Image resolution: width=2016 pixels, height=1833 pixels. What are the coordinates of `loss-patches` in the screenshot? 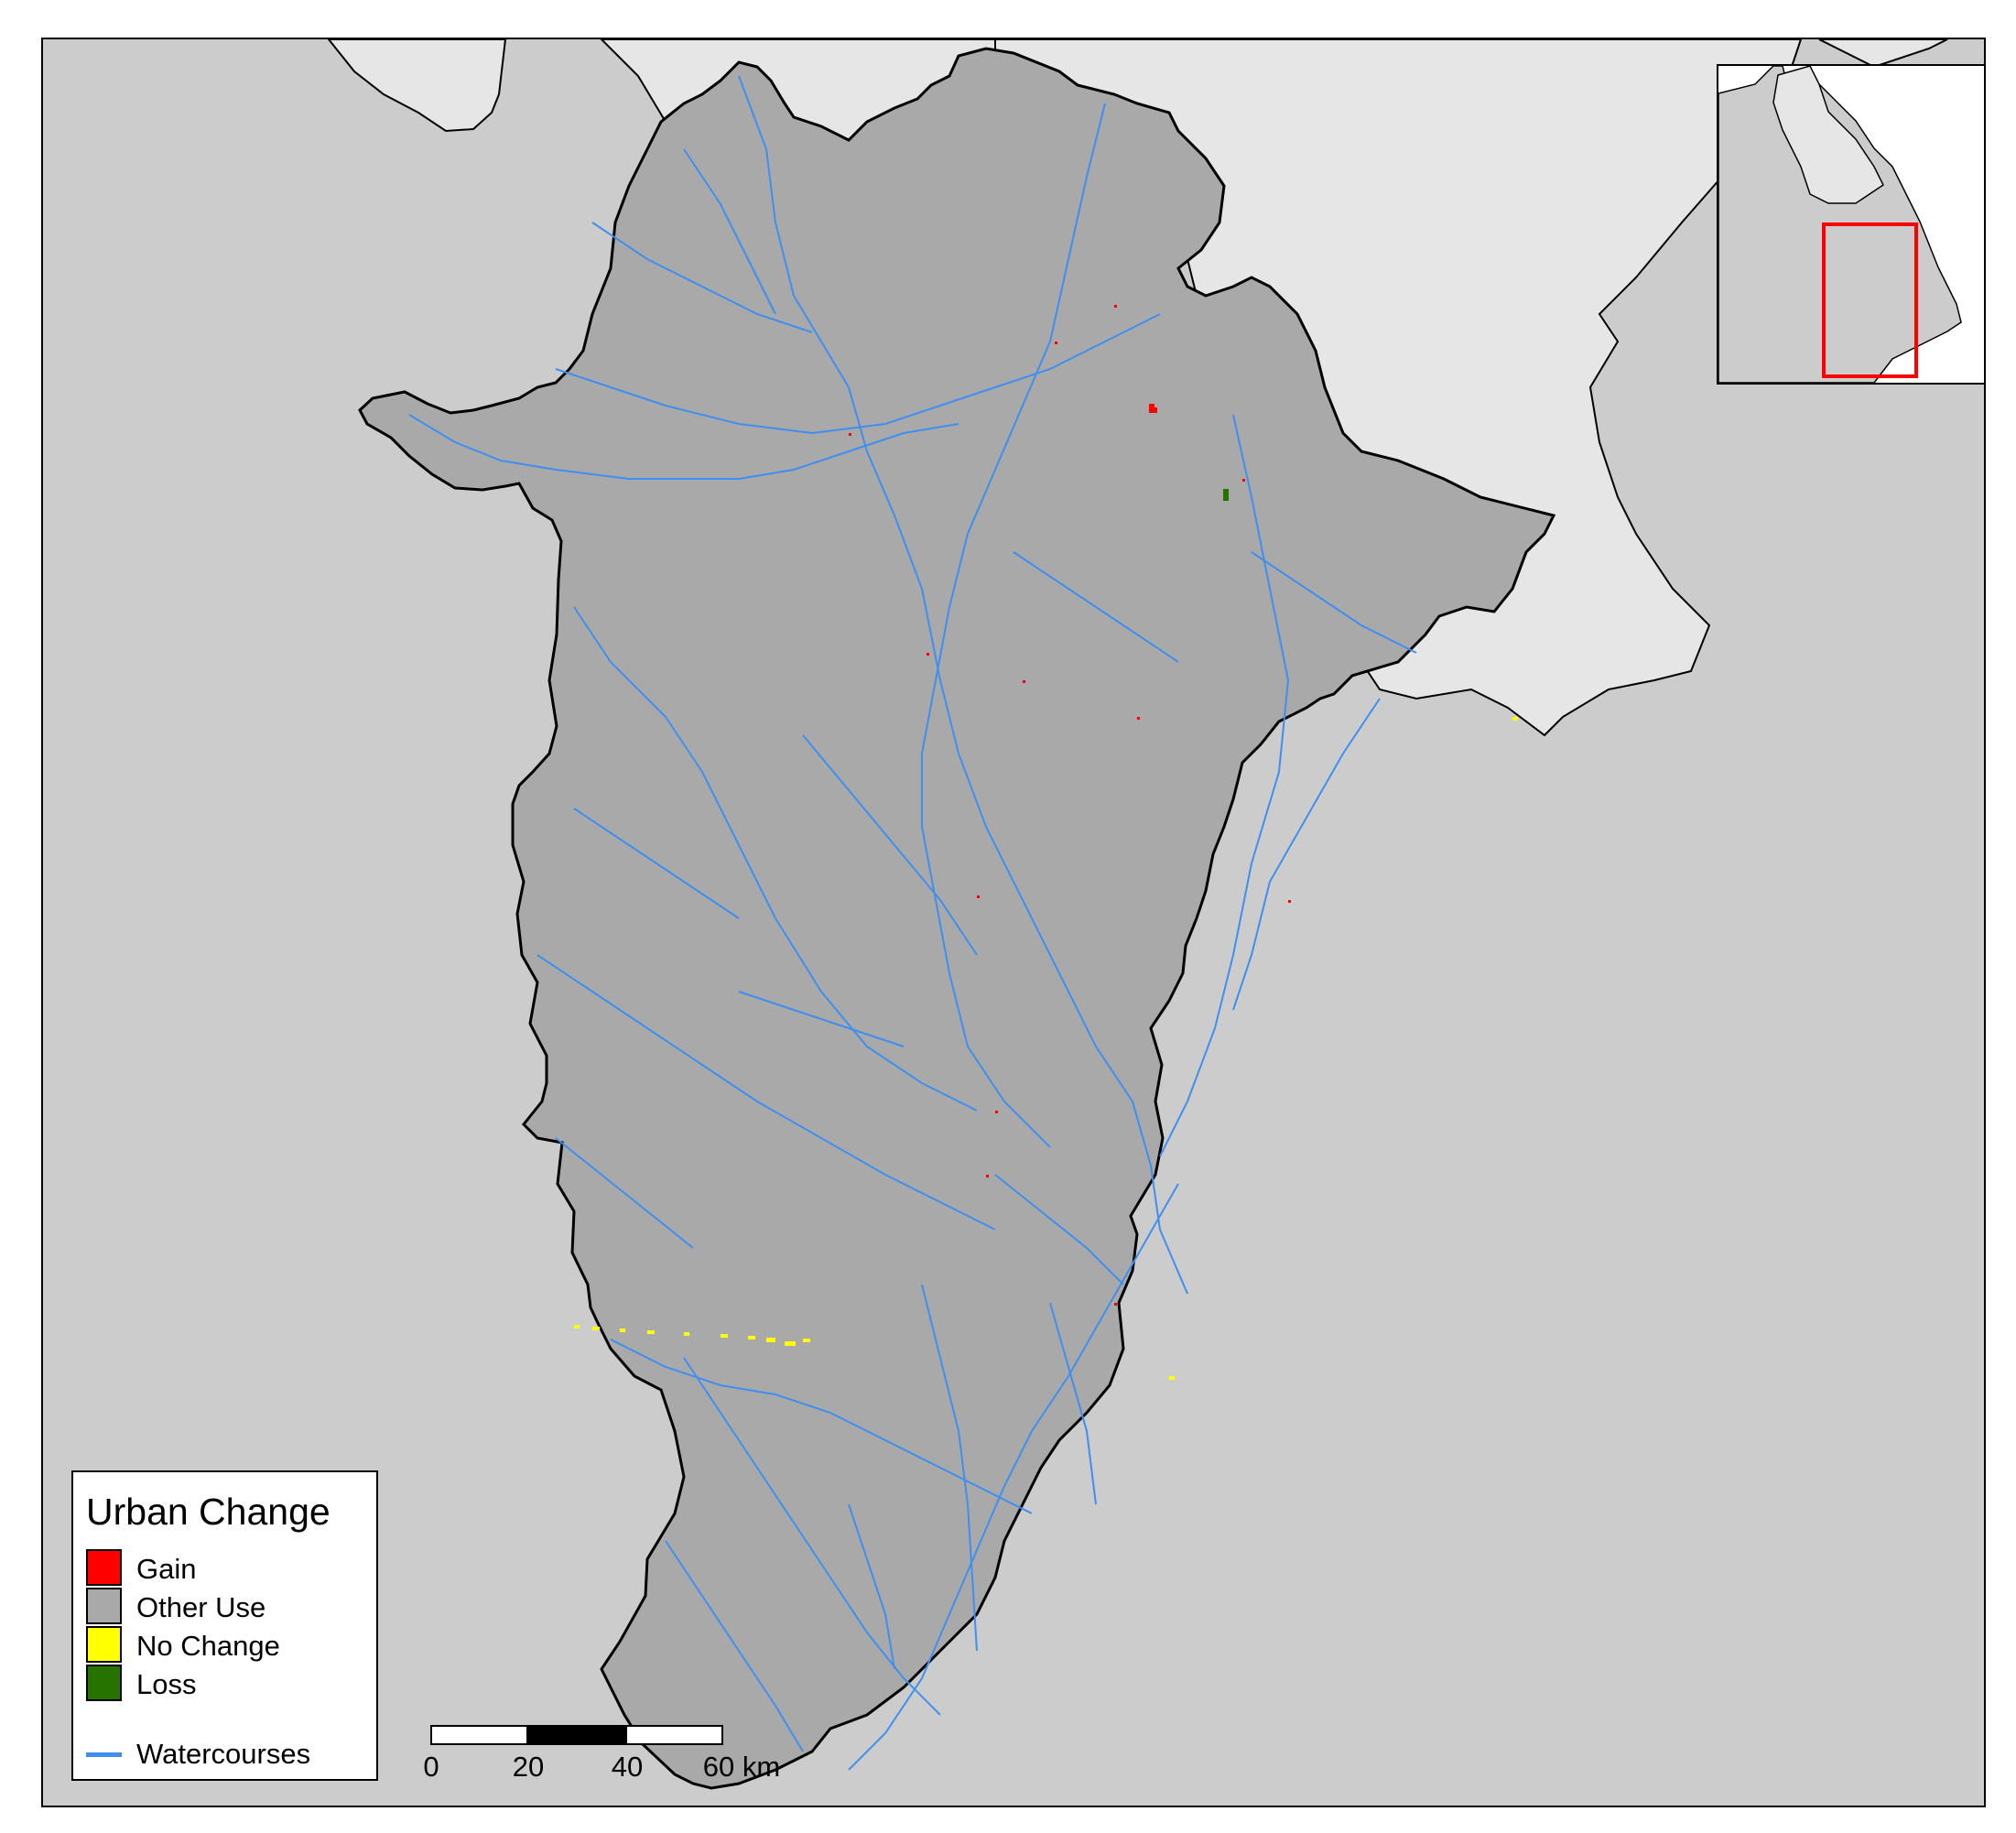 It's located at (1226, 495).